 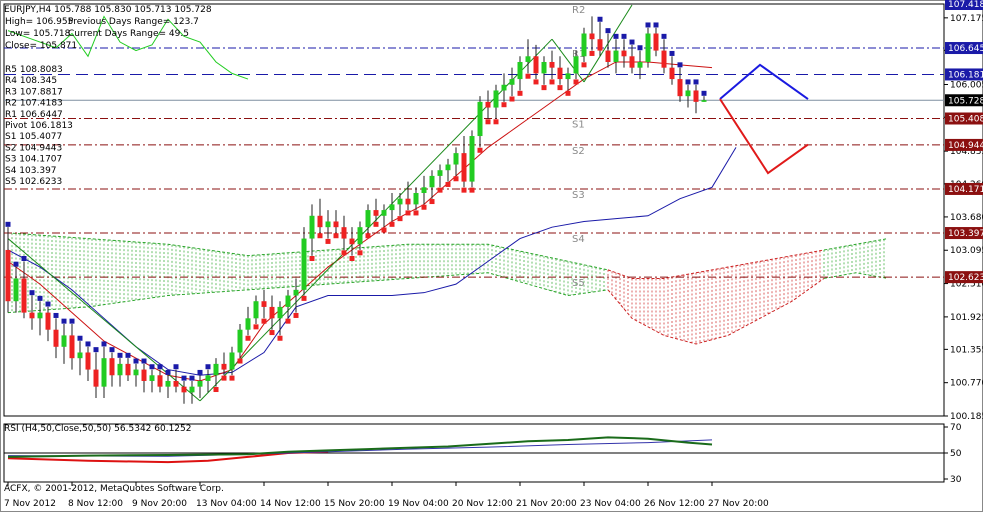 What do you see at coordinates (290, 504) in the screenshot?
I see `x-tick-label: 14 Nov 12:00` at bounding box center [290, 504].